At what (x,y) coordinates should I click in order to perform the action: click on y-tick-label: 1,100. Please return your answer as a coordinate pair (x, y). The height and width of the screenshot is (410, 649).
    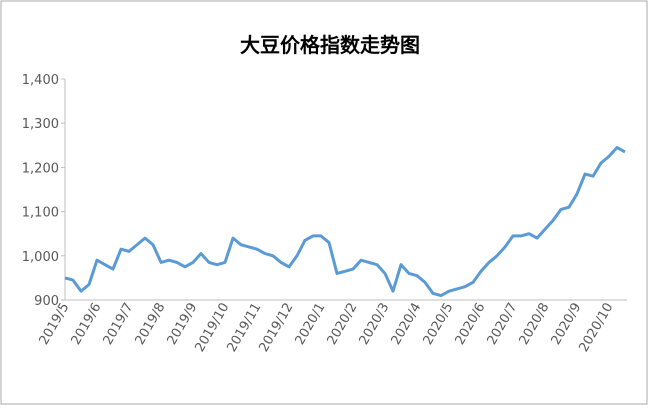
    Looking at the image, I should click on (40, 213).